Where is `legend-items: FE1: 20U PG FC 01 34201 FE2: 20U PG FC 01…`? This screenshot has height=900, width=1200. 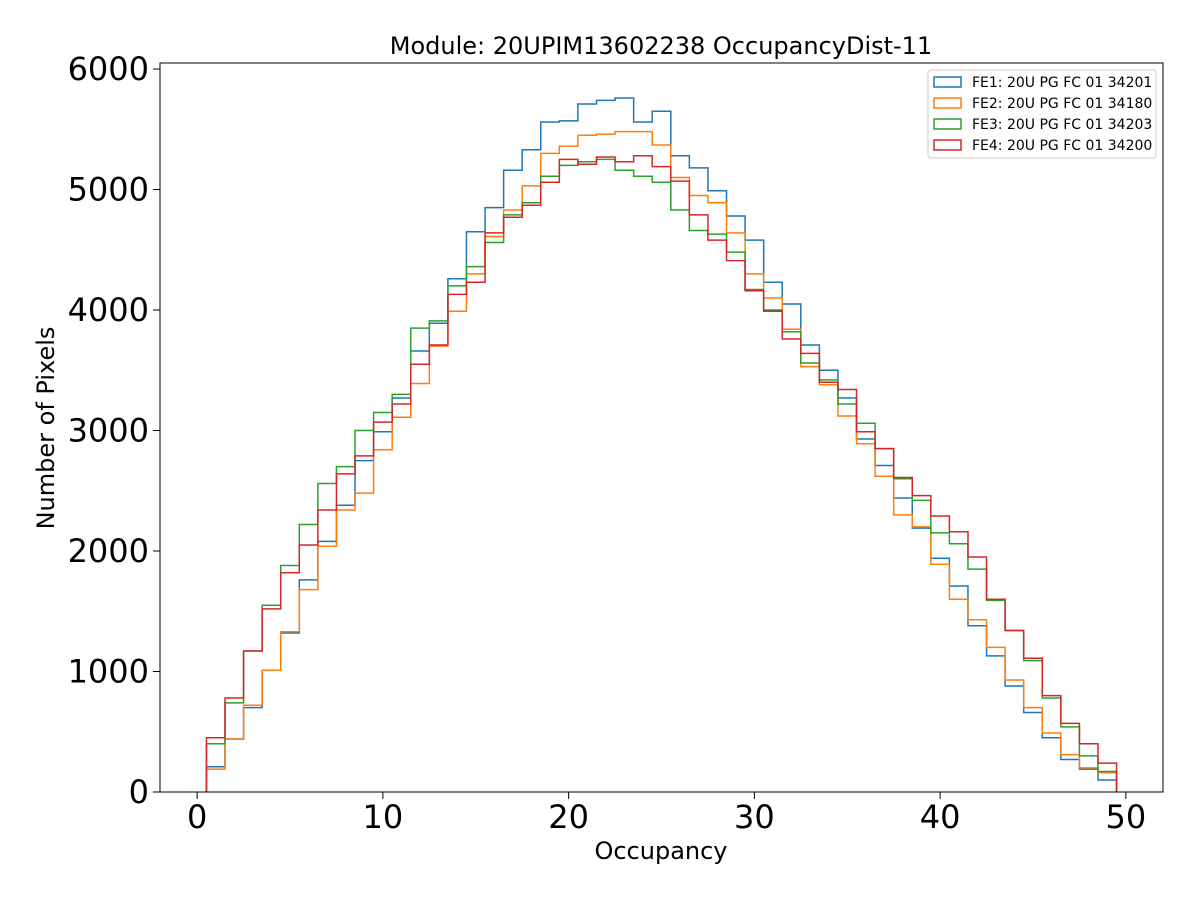 legend-items: FE1: 20U PG FC 01 34201 FE2: 20U PG FC 01… is located at coordinates (1042, 114).